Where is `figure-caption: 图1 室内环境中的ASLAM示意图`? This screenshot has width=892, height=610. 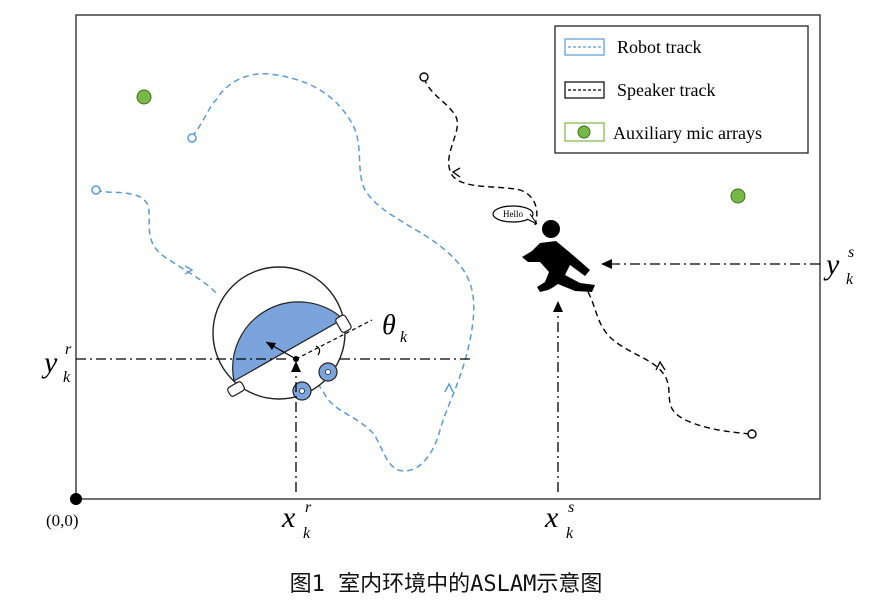 figure-caption: 图1 室内环境中的ASLAM示意图 is located at coordinates (446, 584).